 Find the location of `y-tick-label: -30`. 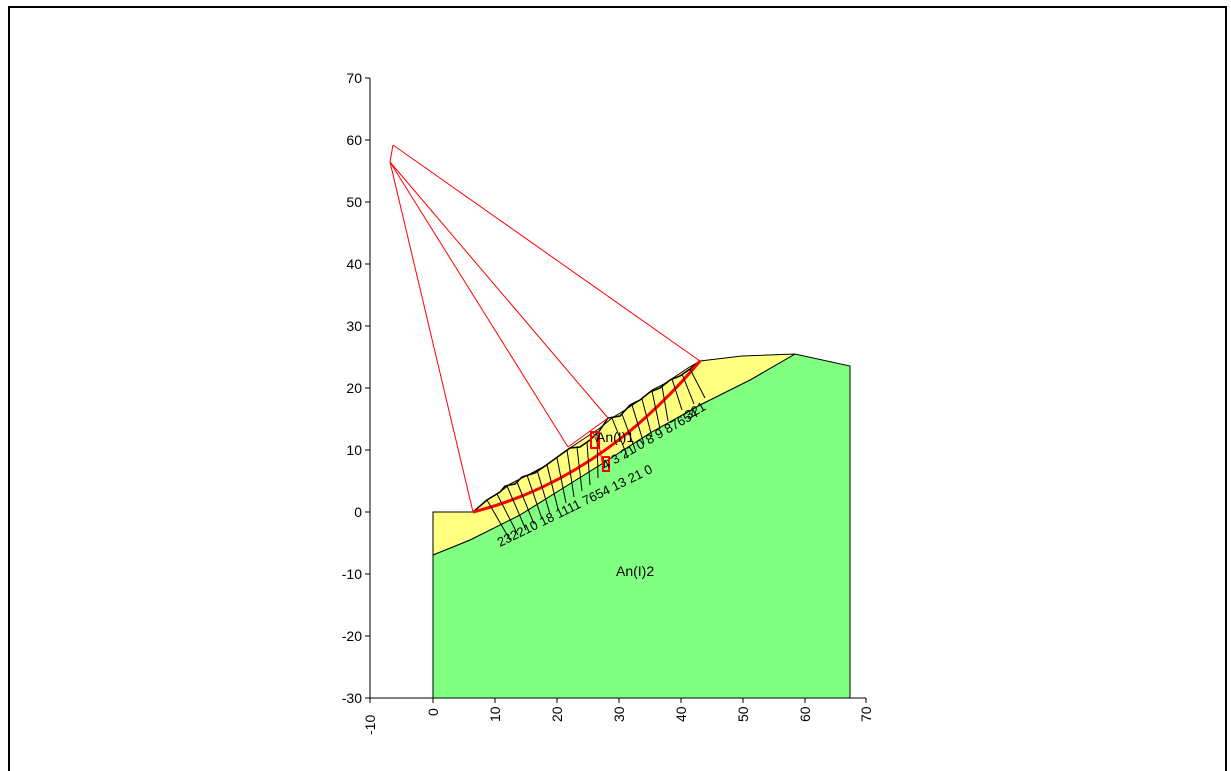

y-tick-label: -30 is located at coordinates (352, 698).